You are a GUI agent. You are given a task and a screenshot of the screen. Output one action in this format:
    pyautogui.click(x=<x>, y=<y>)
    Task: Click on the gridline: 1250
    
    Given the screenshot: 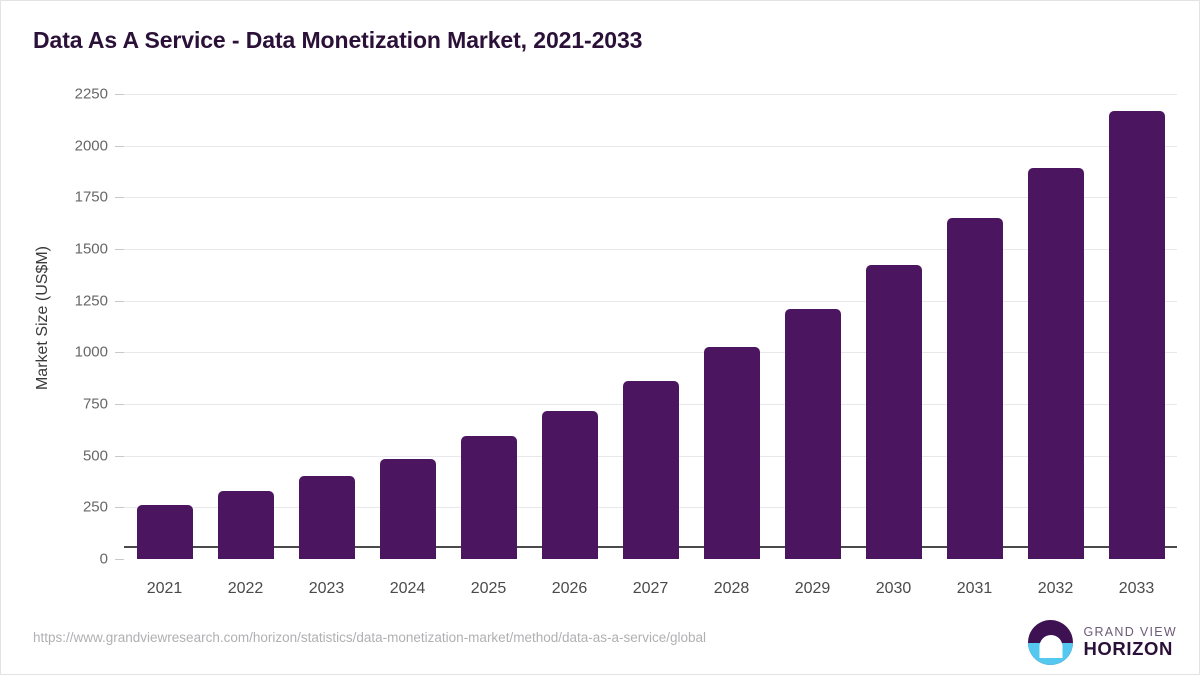 What is the action you would take?
    pyautogui.click(x=626, y=300)
    